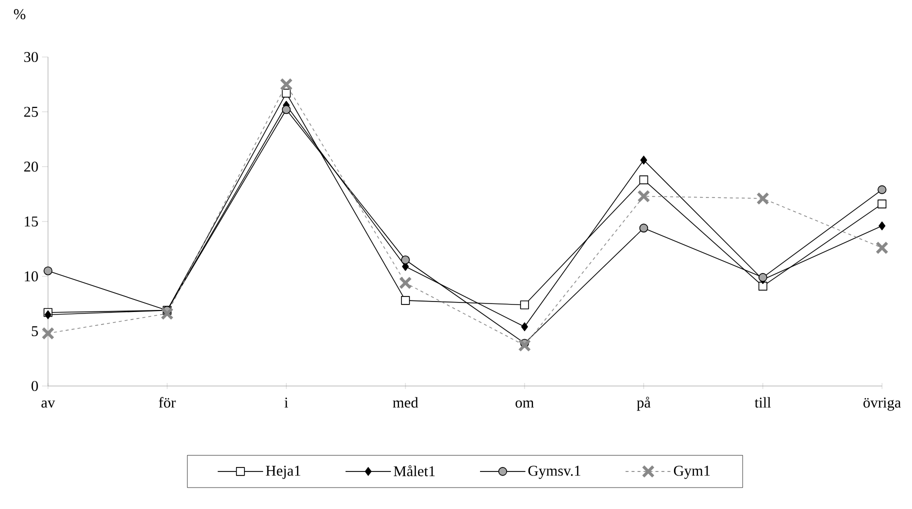 The width and height of the screenshot is (912, 509). What do you see at coordinates (882, 404) in the screenshot?
I see `x-tick-label: övriga` at bounding box center [882, 404].